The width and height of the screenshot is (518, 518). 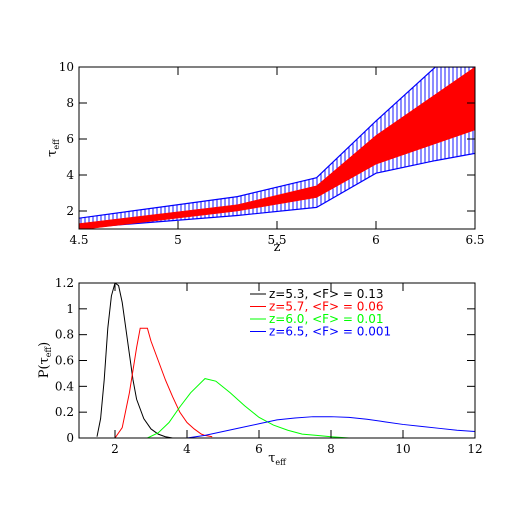 What do you see at coordinates (187, 449) in the screenshot?
I see `bottom-x-tick-label: 4` at bounding box center [187, 449].